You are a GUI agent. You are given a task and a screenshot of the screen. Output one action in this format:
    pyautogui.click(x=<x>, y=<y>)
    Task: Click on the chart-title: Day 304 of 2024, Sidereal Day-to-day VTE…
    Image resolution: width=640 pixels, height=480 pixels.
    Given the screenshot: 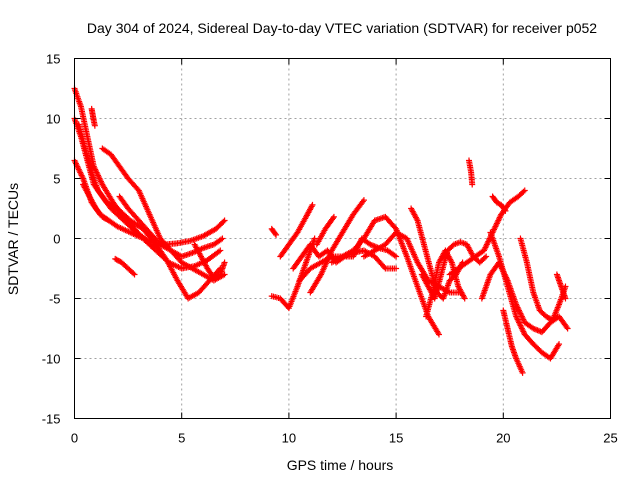 What is the action you would take?
    pyautogui.click(x=342, y=28)
    